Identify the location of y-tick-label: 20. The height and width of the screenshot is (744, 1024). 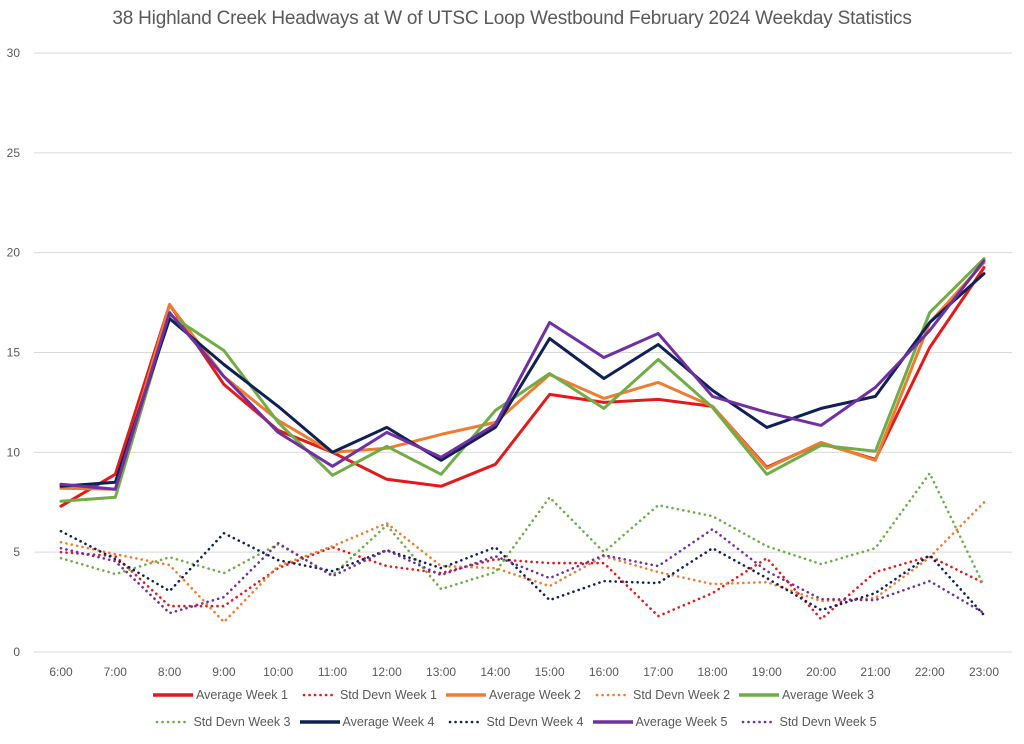
(14, 253).